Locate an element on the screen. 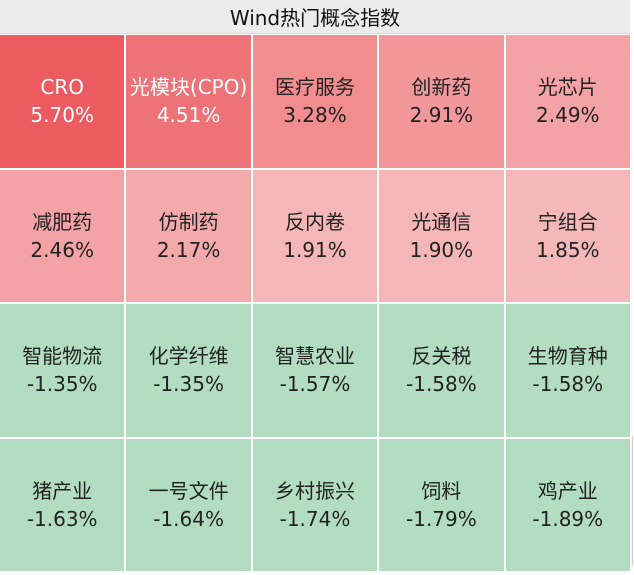 The height and width of the screenshot is (575, 634). concept-change-pct: 2.49% is located at coordinates (568, 115).